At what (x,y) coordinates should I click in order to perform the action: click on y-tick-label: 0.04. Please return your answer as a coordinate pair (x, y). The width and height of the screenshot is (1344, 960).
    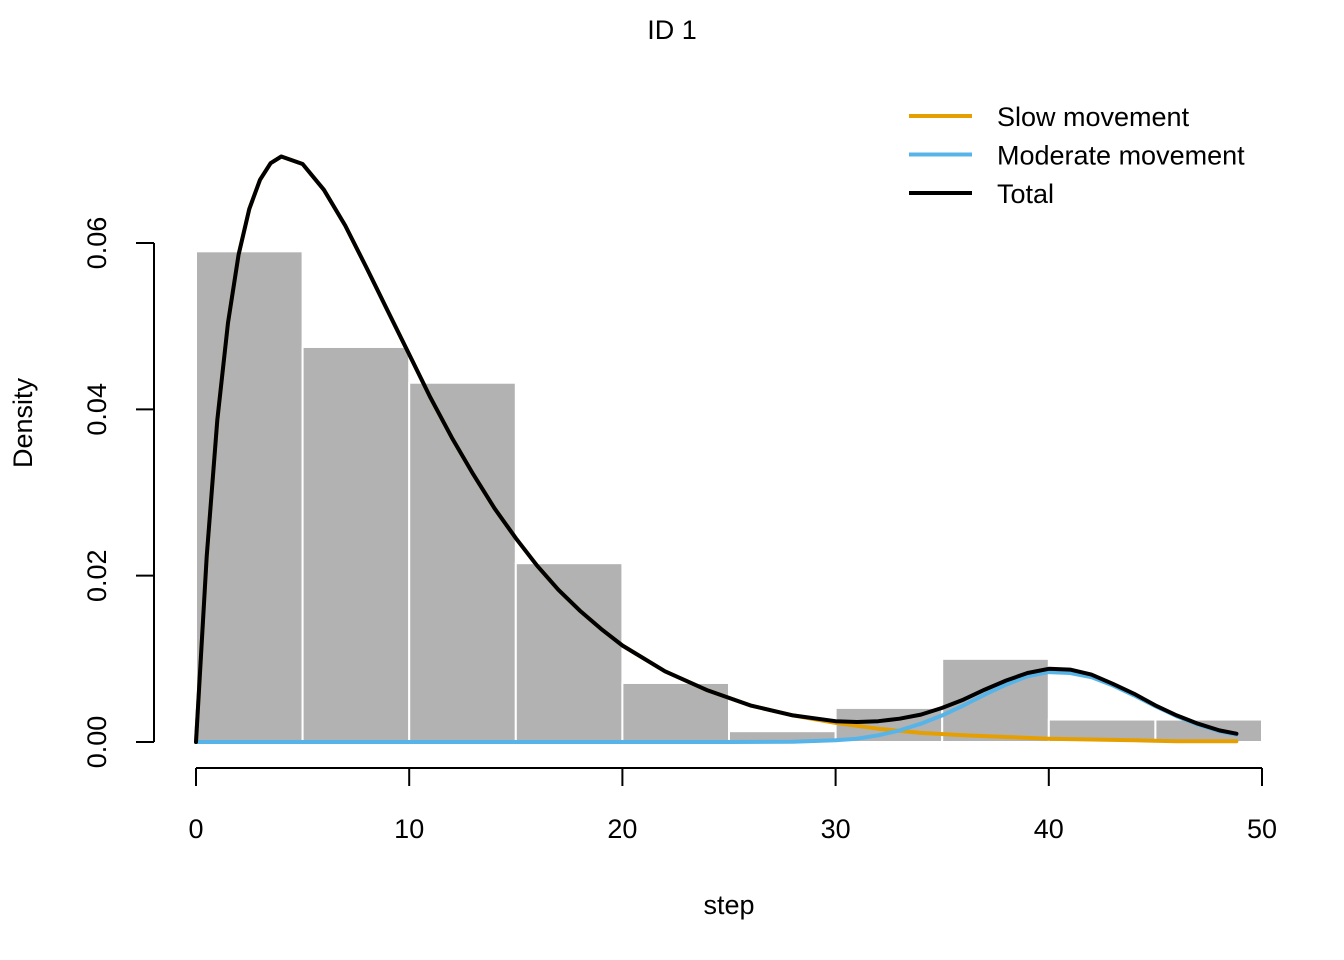
    Looking at the image, I should click on (97, 409).